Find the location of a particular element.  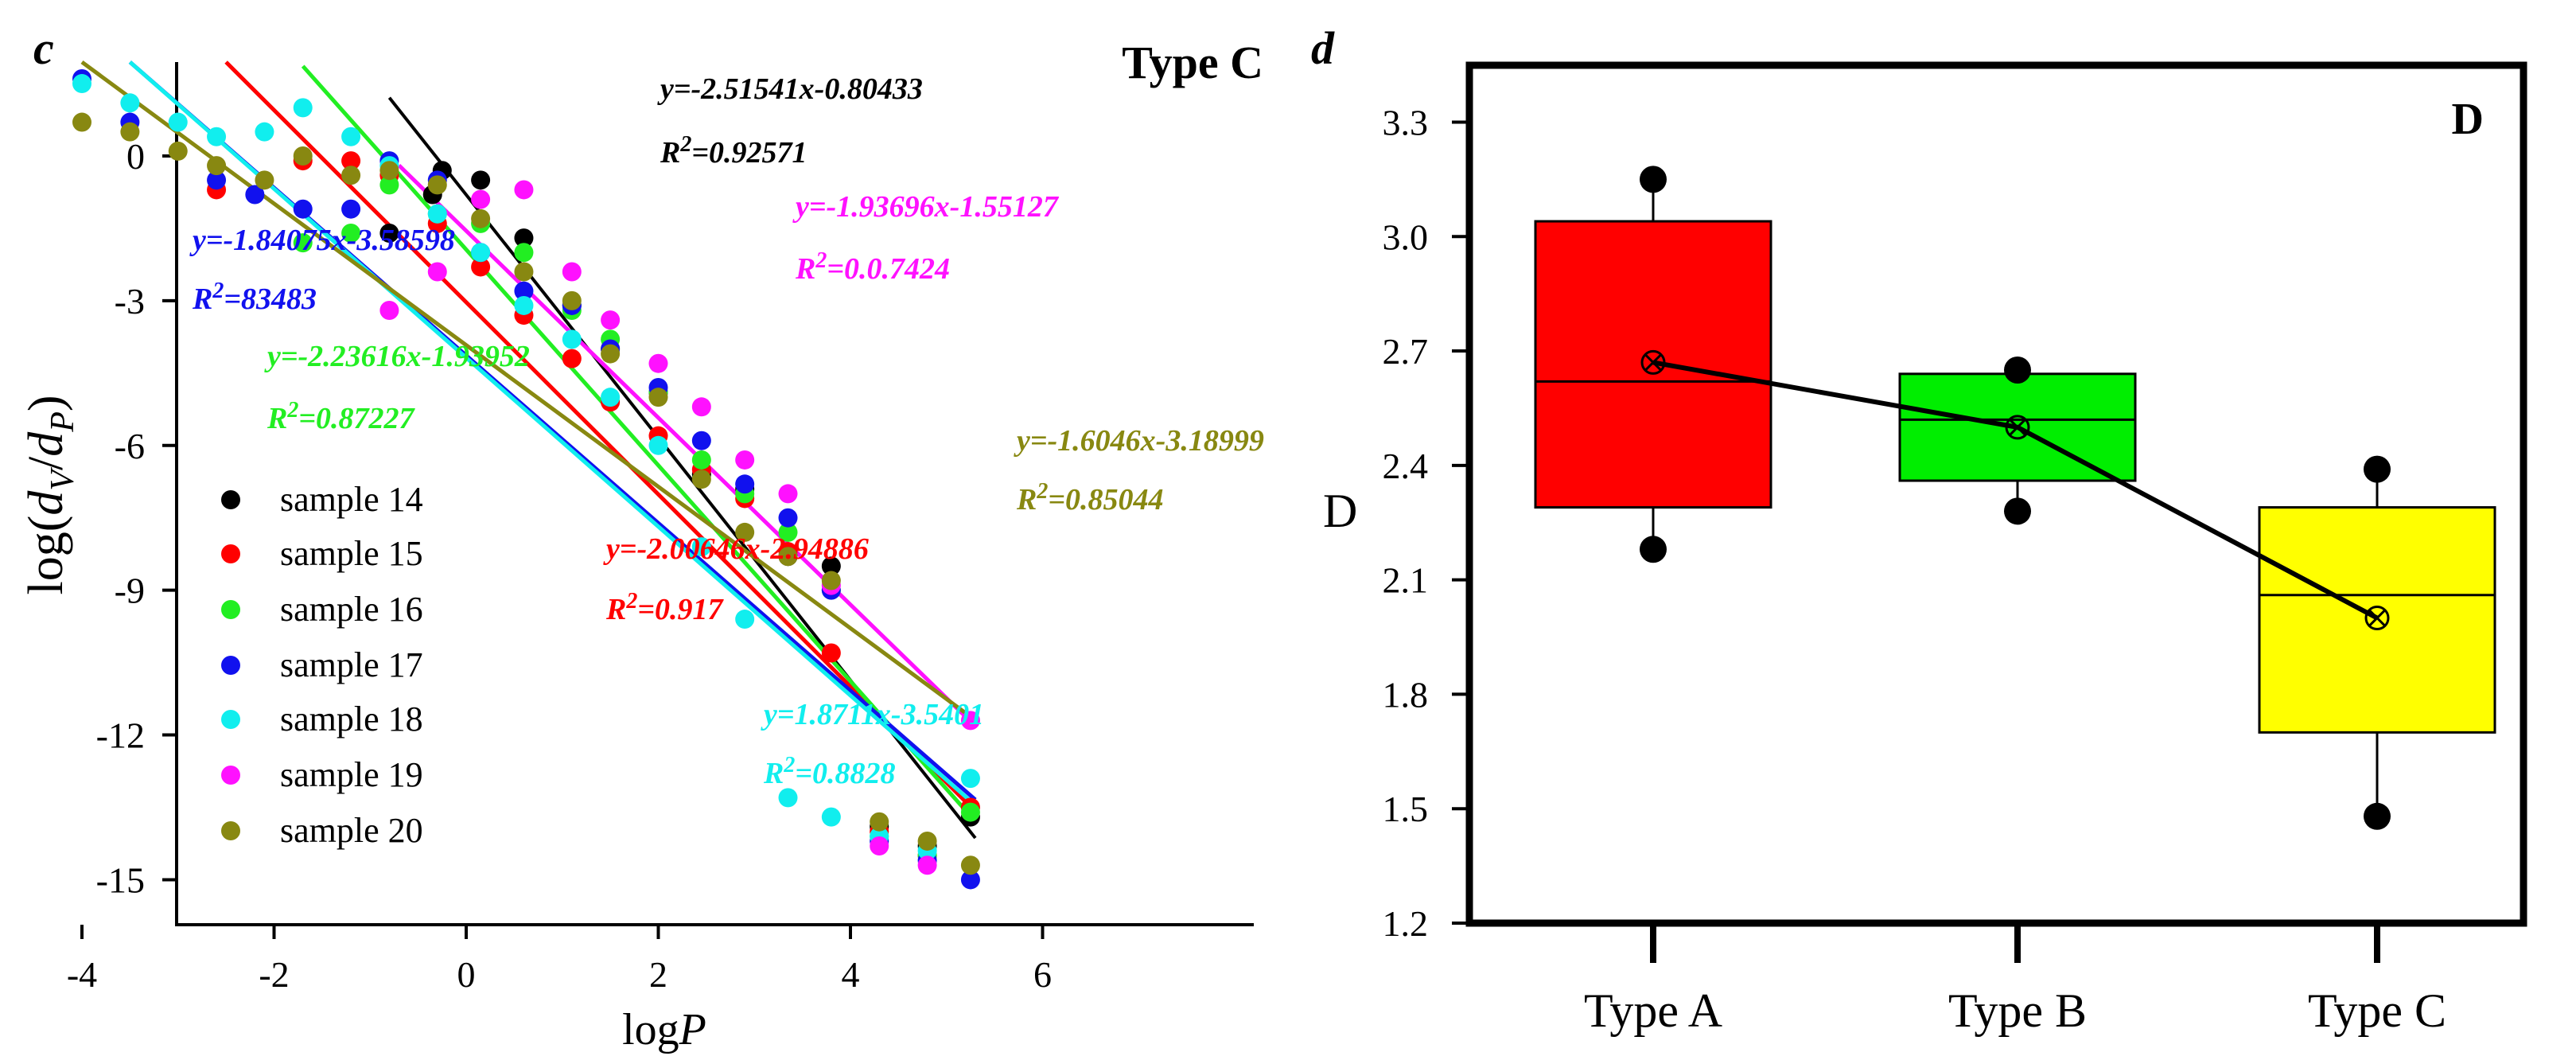

c-y-axis-label: log(dV/dP) is located at coordinates (50, 494).